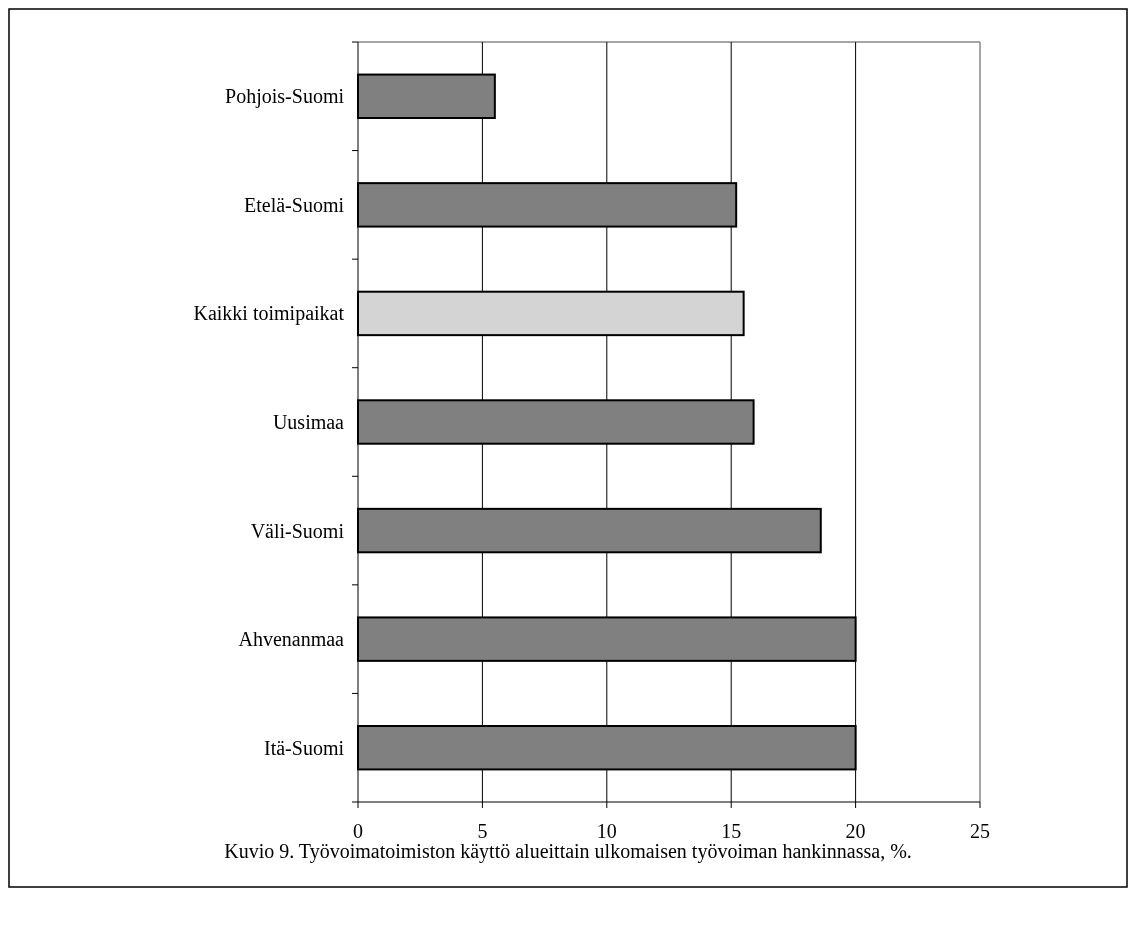 The width and height of the screenshot is (1136, 949). I want to click on x-tick-label: 20, so click(855, 831).